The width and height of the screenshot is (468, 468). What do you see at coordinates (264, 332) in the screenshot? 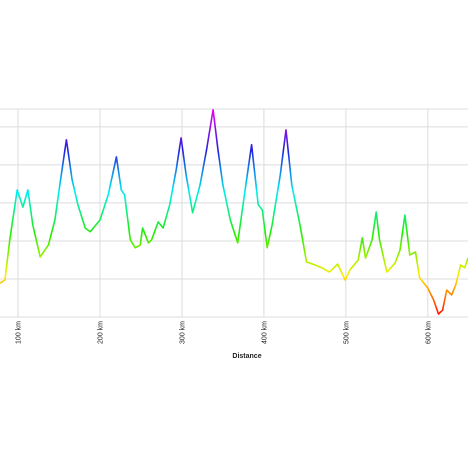
I see `x-tick-label: 400 km` at bounding box center [264, 332].